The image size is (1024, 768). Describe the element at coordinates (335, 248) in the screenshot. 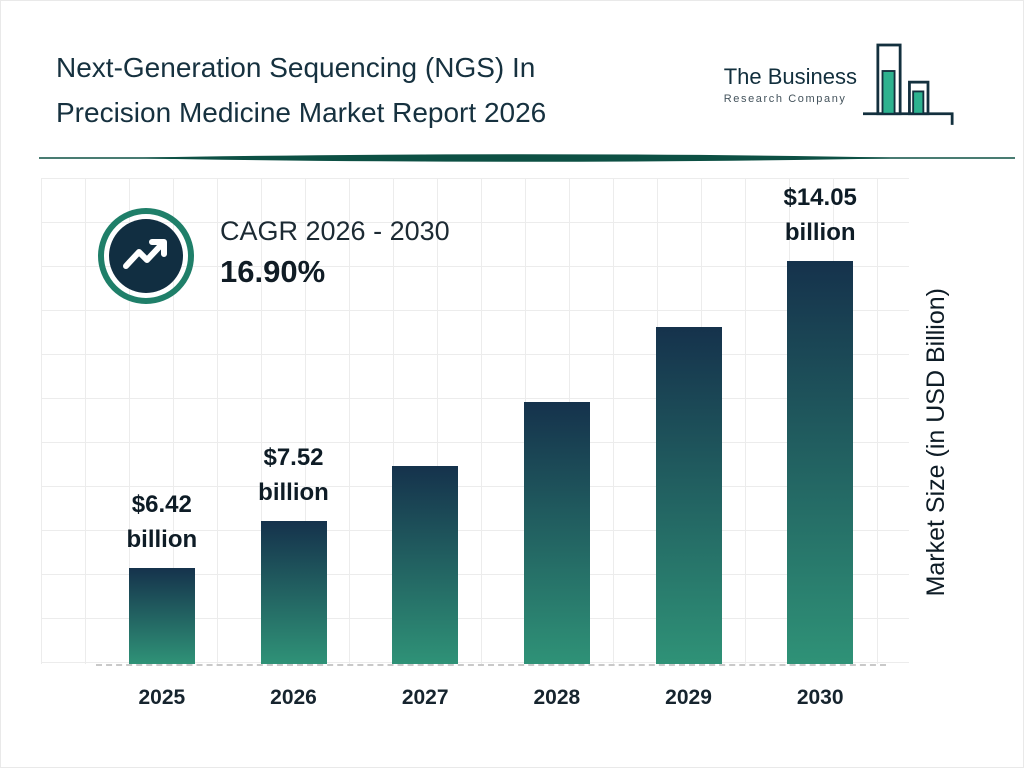

I see `cagr-text: CAGR 2026 - 2030 16.90%` at that location.